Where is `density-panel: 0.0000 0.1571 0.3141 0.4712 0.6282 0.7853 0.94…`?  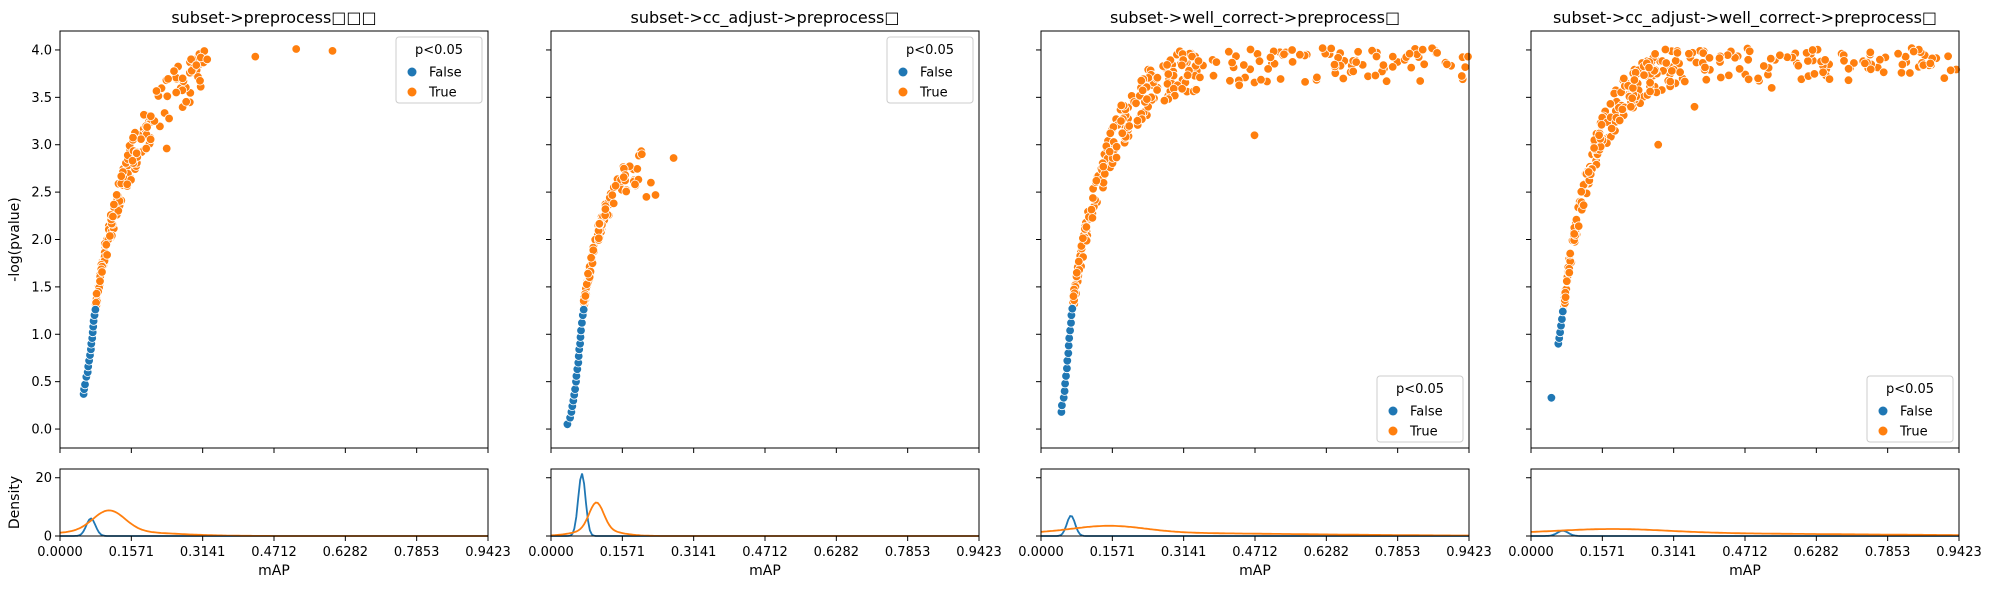
density-panel: 0.0000 0.1571 0.3141 0.4712 0.6282 0.7853 0.94… is located at coordinates (765, 523).